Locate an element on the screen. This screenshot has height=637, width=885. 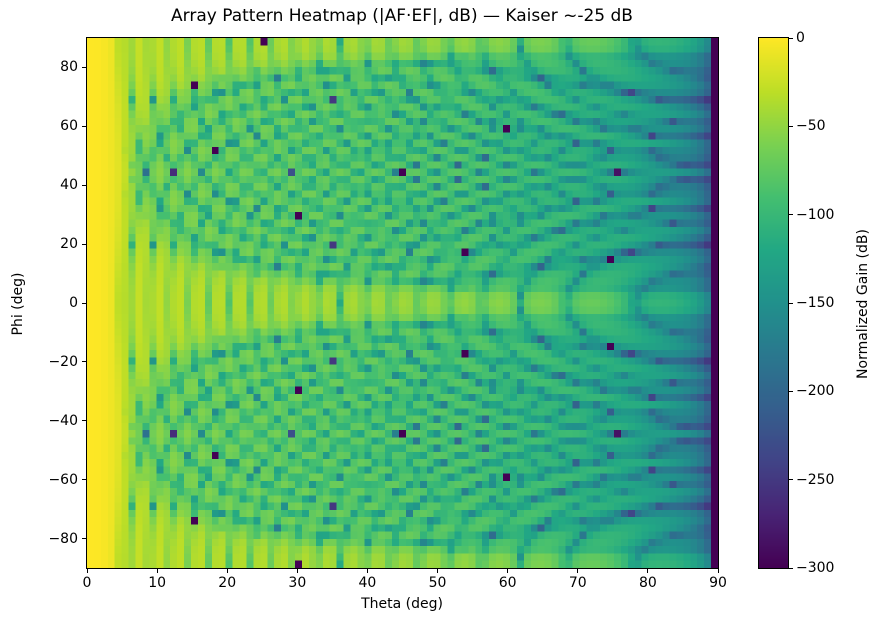
x-tick-label: 70 is located at coordinates (577, 583).